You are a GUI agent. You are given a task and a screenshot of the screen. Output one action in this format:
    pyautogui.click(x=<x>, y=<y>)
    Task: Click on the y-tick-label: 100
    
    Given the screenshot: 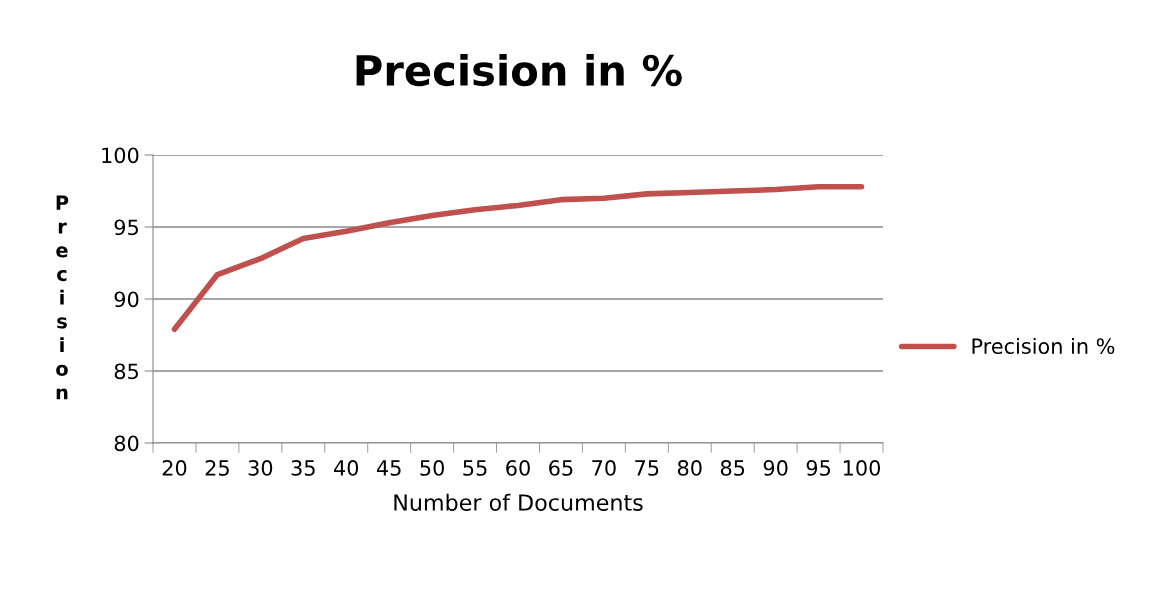 What is the action you would take?
    pyautogui.click(x=120, y=155)
    